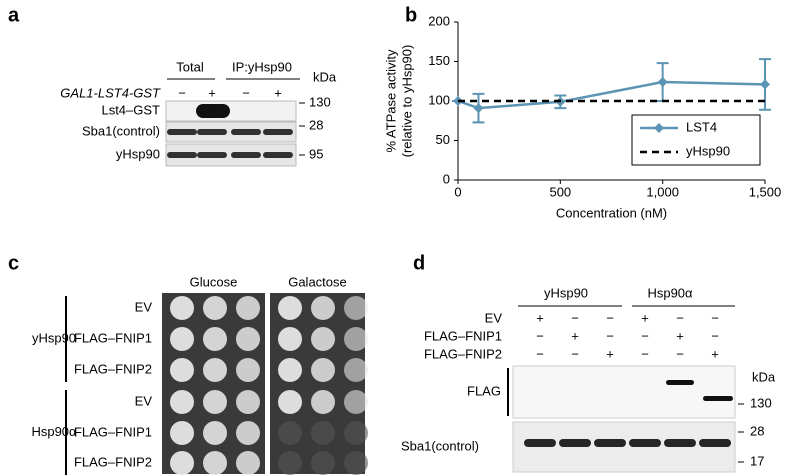  I want to click on lane-group: Total, so click(190, 66).